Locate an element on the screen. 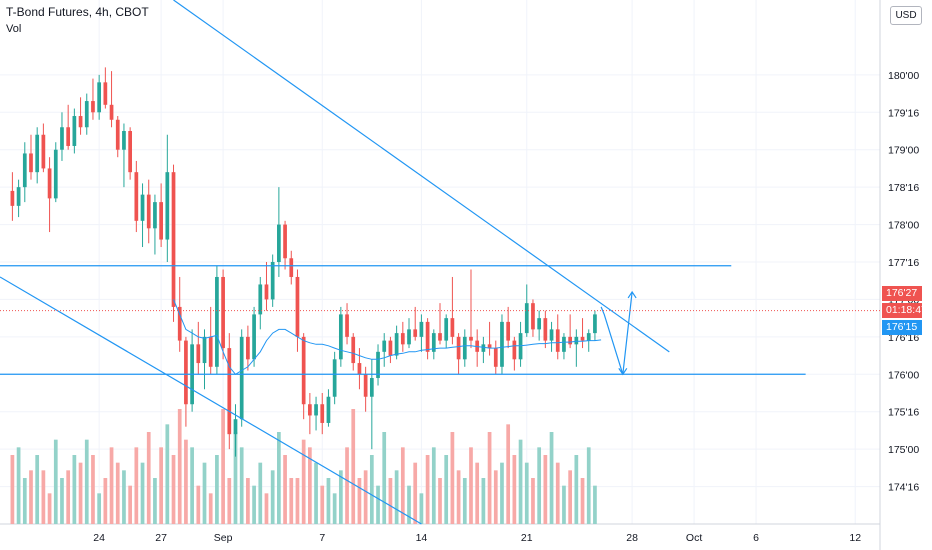 The width and height of the screenshot is (932, 550). y-tick-label: 180'00 is located at coordinates (903, 76).